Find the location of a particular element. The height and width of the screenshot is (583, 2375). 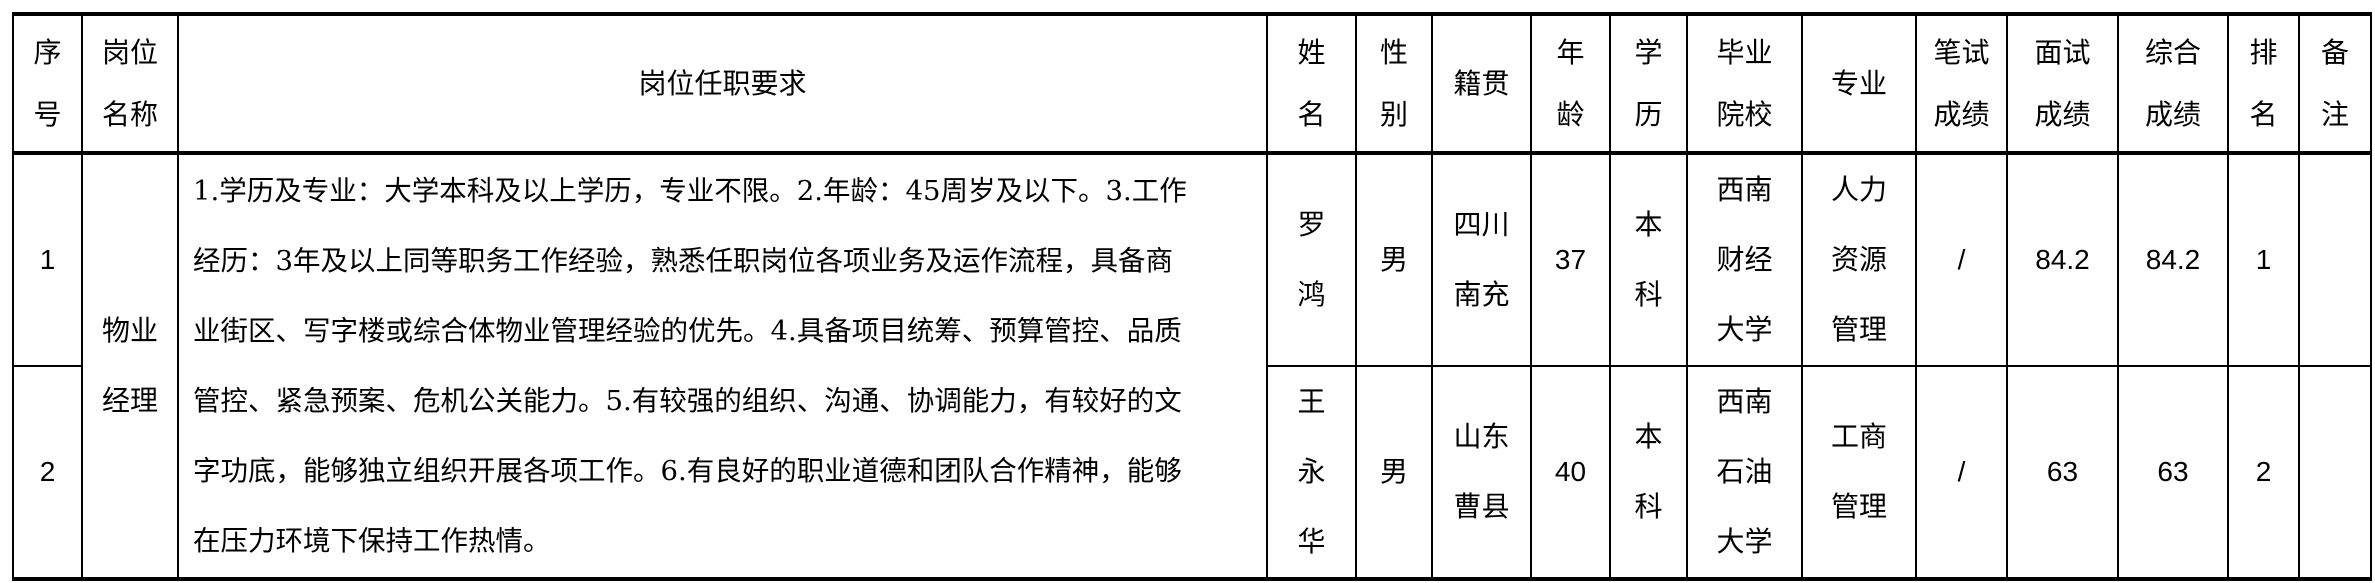

cell-text: 工商 is located at coordinates (1858, 436).